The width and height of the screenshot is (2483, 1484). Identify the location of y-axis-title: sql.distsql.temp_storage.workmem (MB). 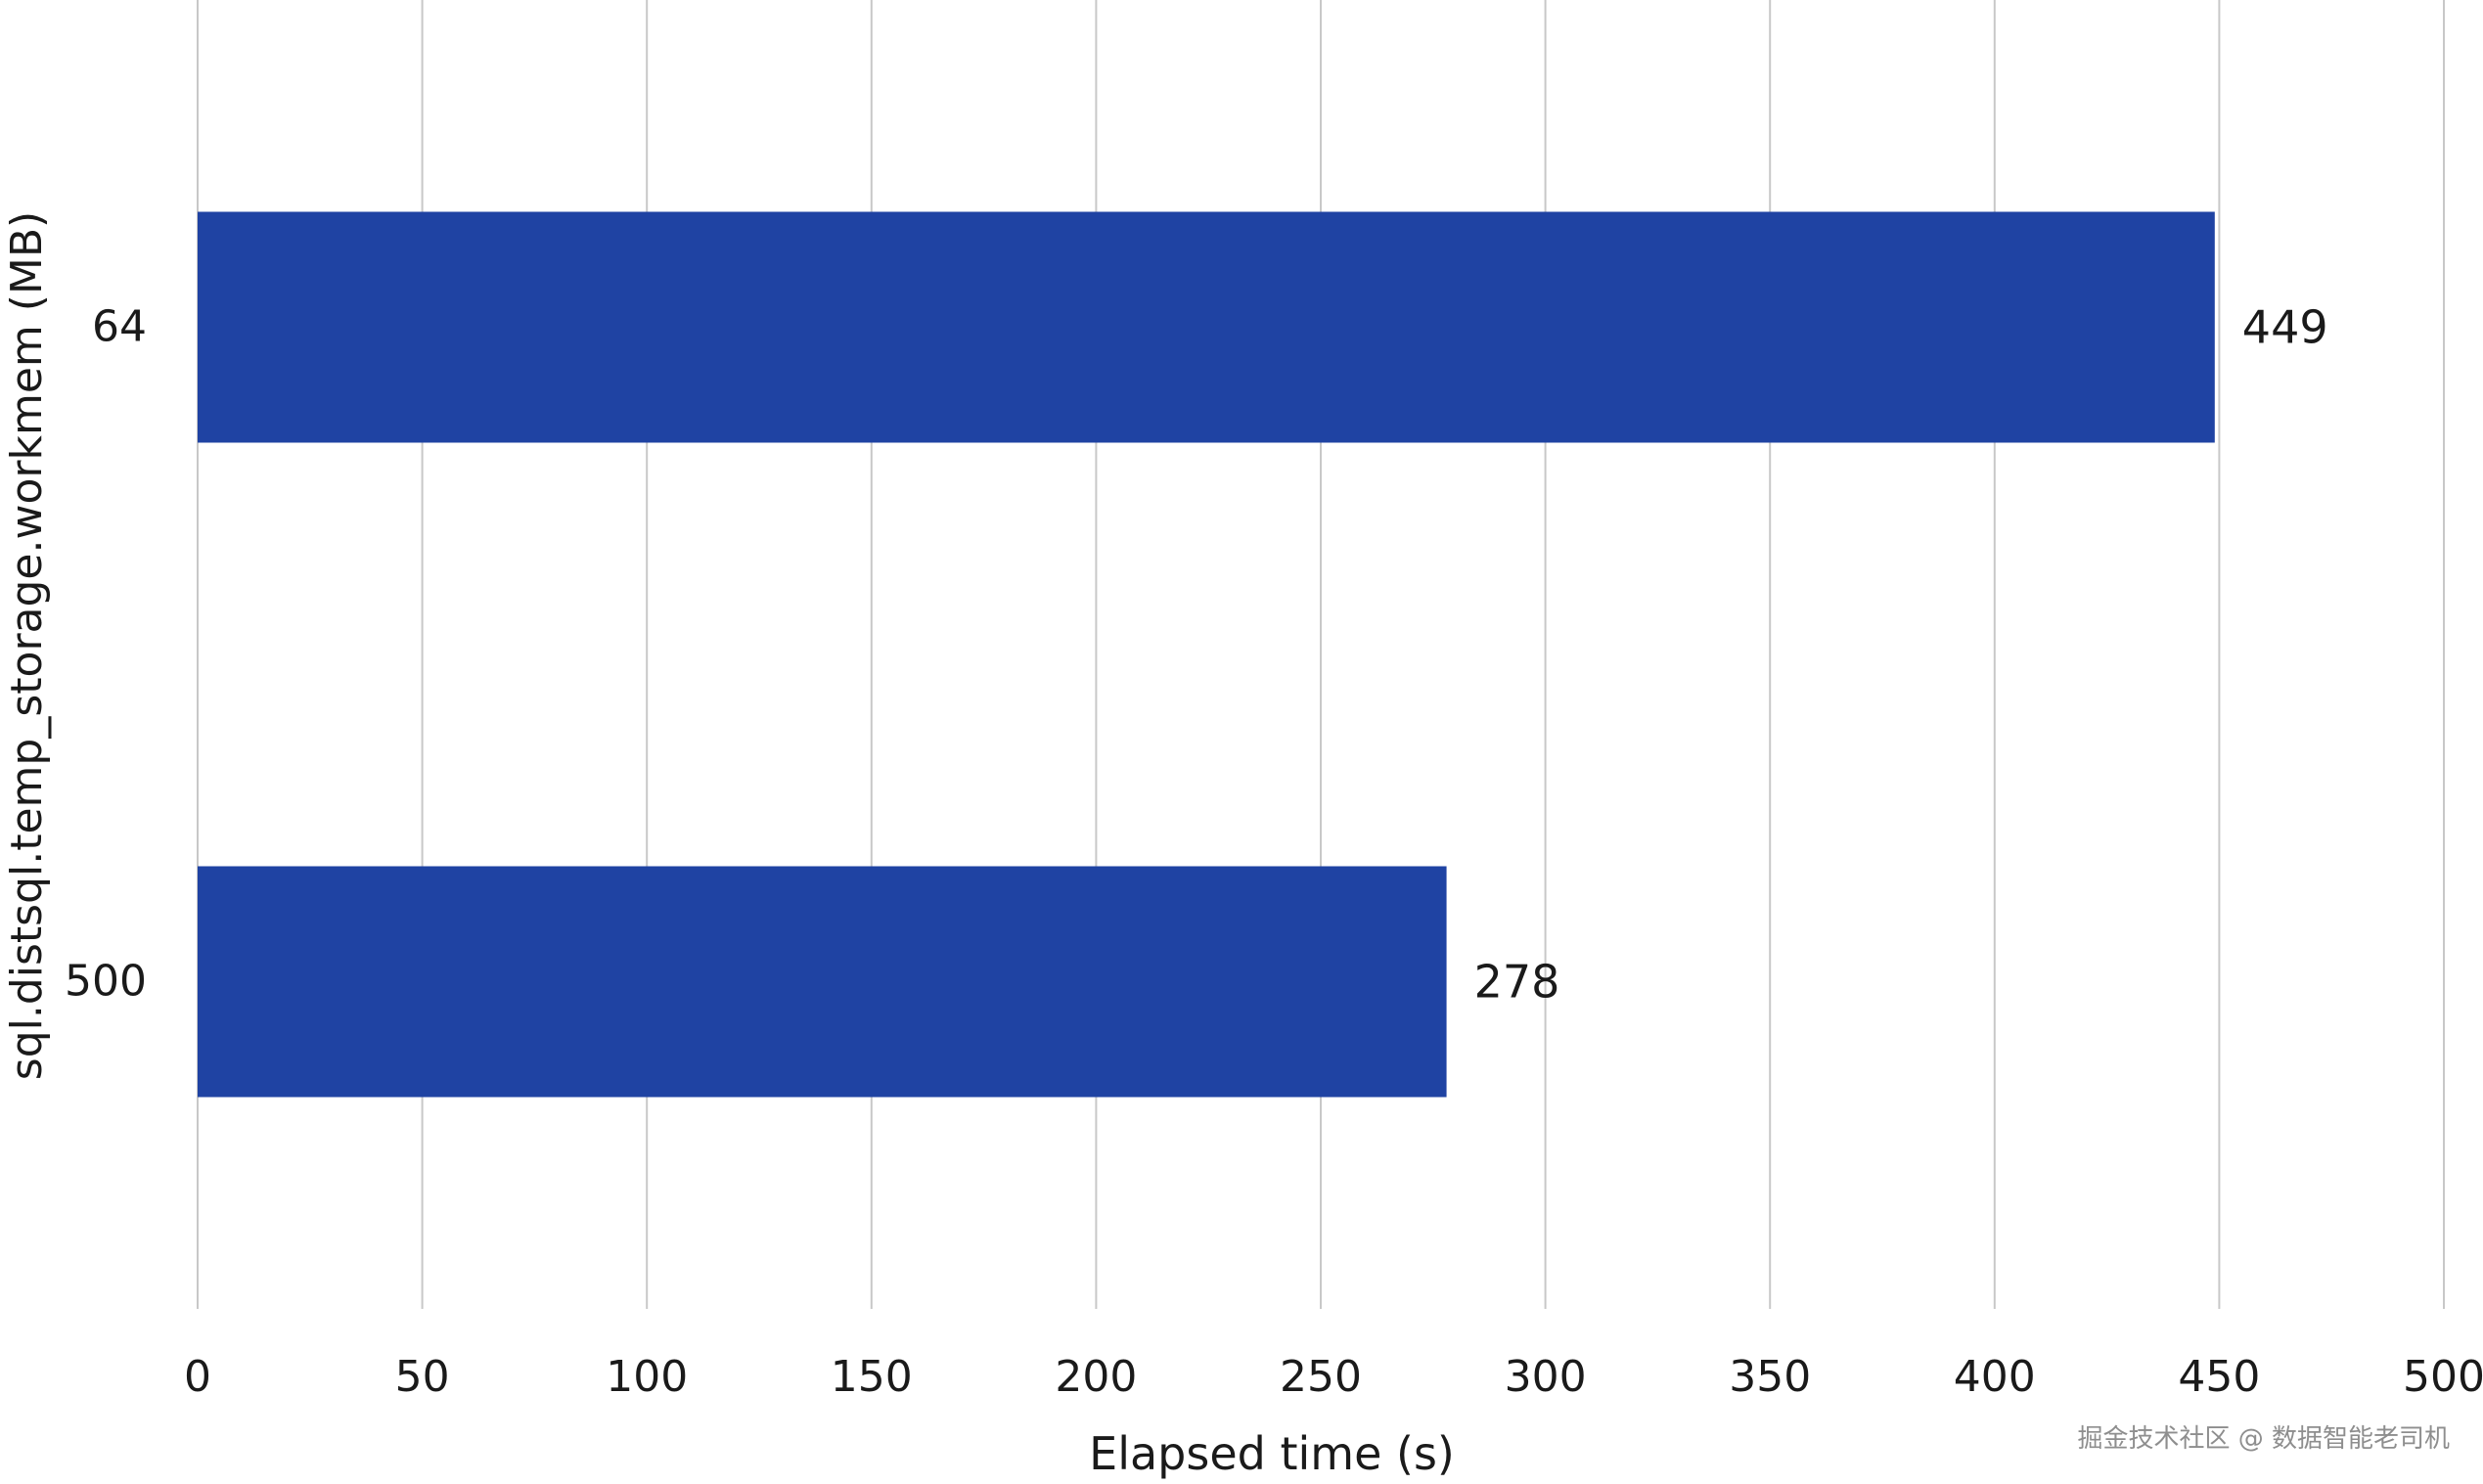
(27, 645).